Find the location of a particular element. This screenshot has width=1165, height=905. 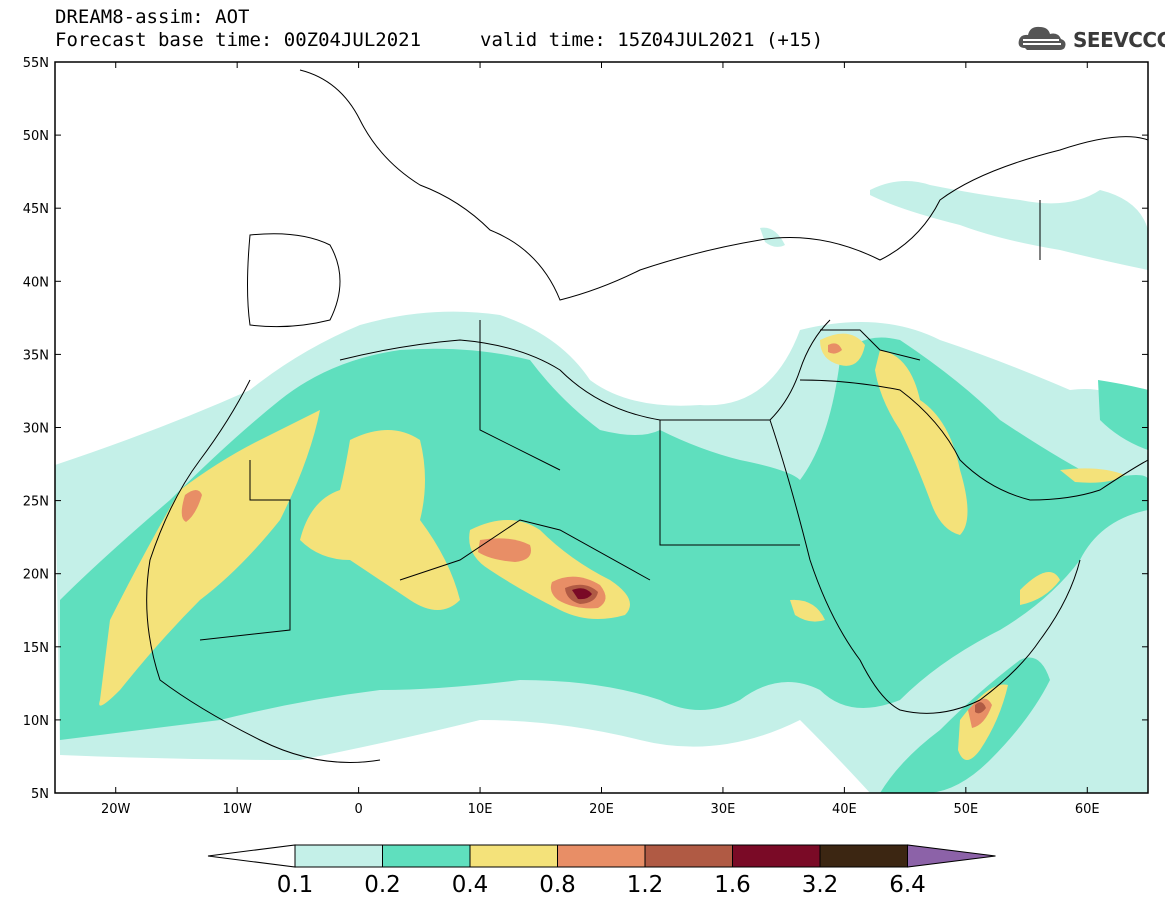

map-title: DREAM8-assim: AOT is located at coordinates (152, 17).